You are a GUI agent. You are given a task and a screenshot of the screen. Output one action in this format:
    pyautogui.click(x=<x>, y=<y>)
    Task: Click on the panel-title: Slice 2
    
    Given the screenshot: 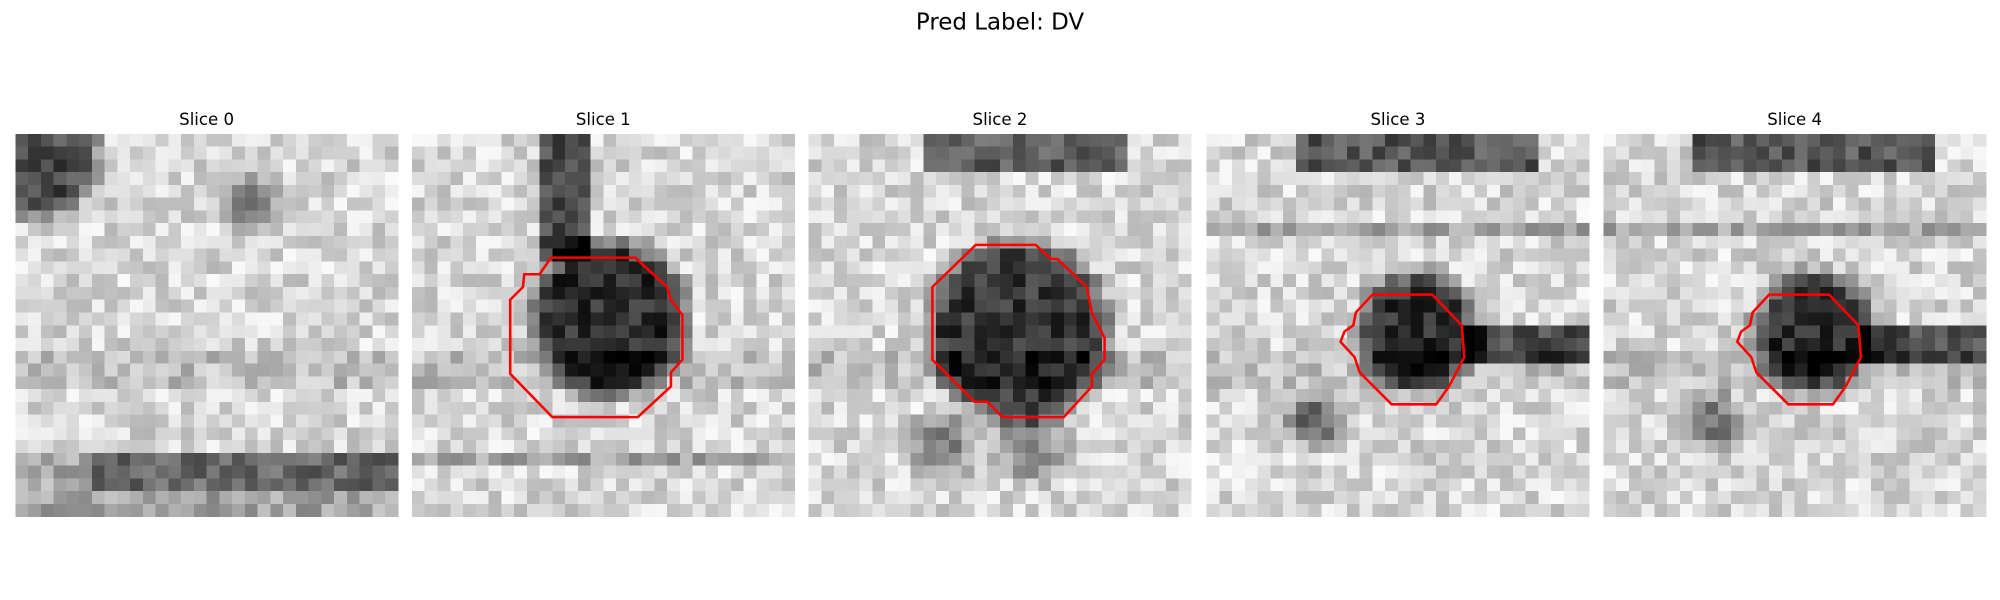 What is the action you would take?
    pyautogui.click(x=1000, y=119)
    